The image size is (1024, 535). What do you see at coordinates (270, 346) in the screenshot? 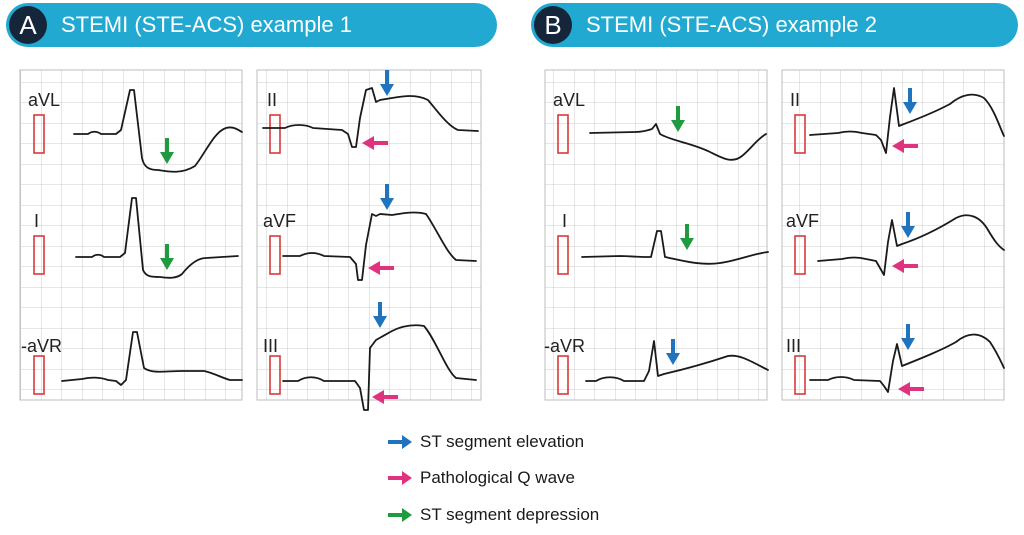
I see `lead-label-a-iii: III` at bounding box center [270, 346].